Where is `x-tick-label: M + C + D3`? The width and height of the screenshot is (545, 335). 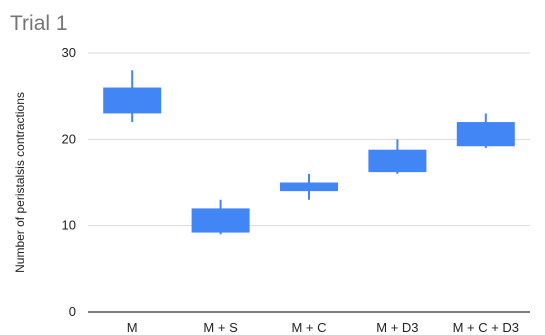
x-tick-label: M + C + D3 is located at coordinates (486, 327).